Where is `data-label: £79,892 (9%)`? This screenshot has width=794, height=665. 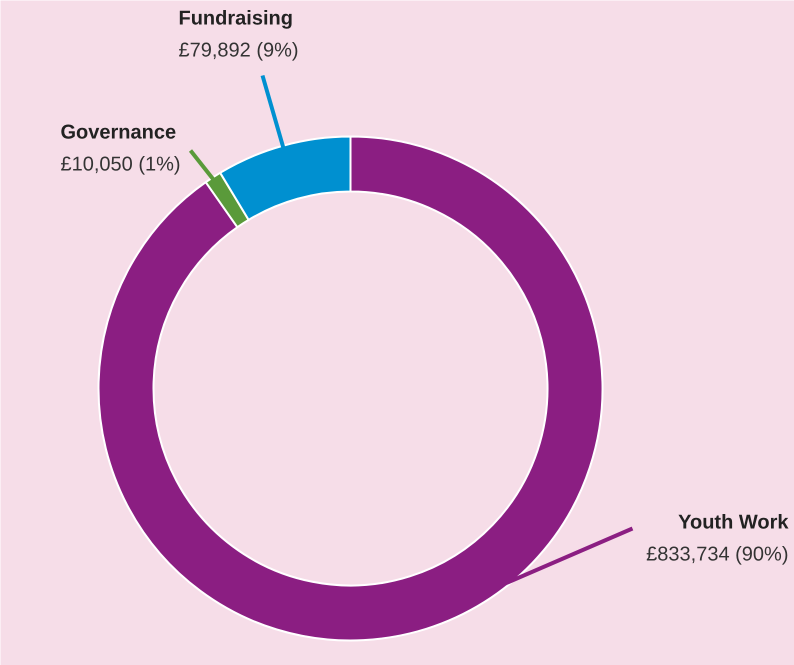 data-label: £79,892 (9%) is located at coordinates (238, 51).